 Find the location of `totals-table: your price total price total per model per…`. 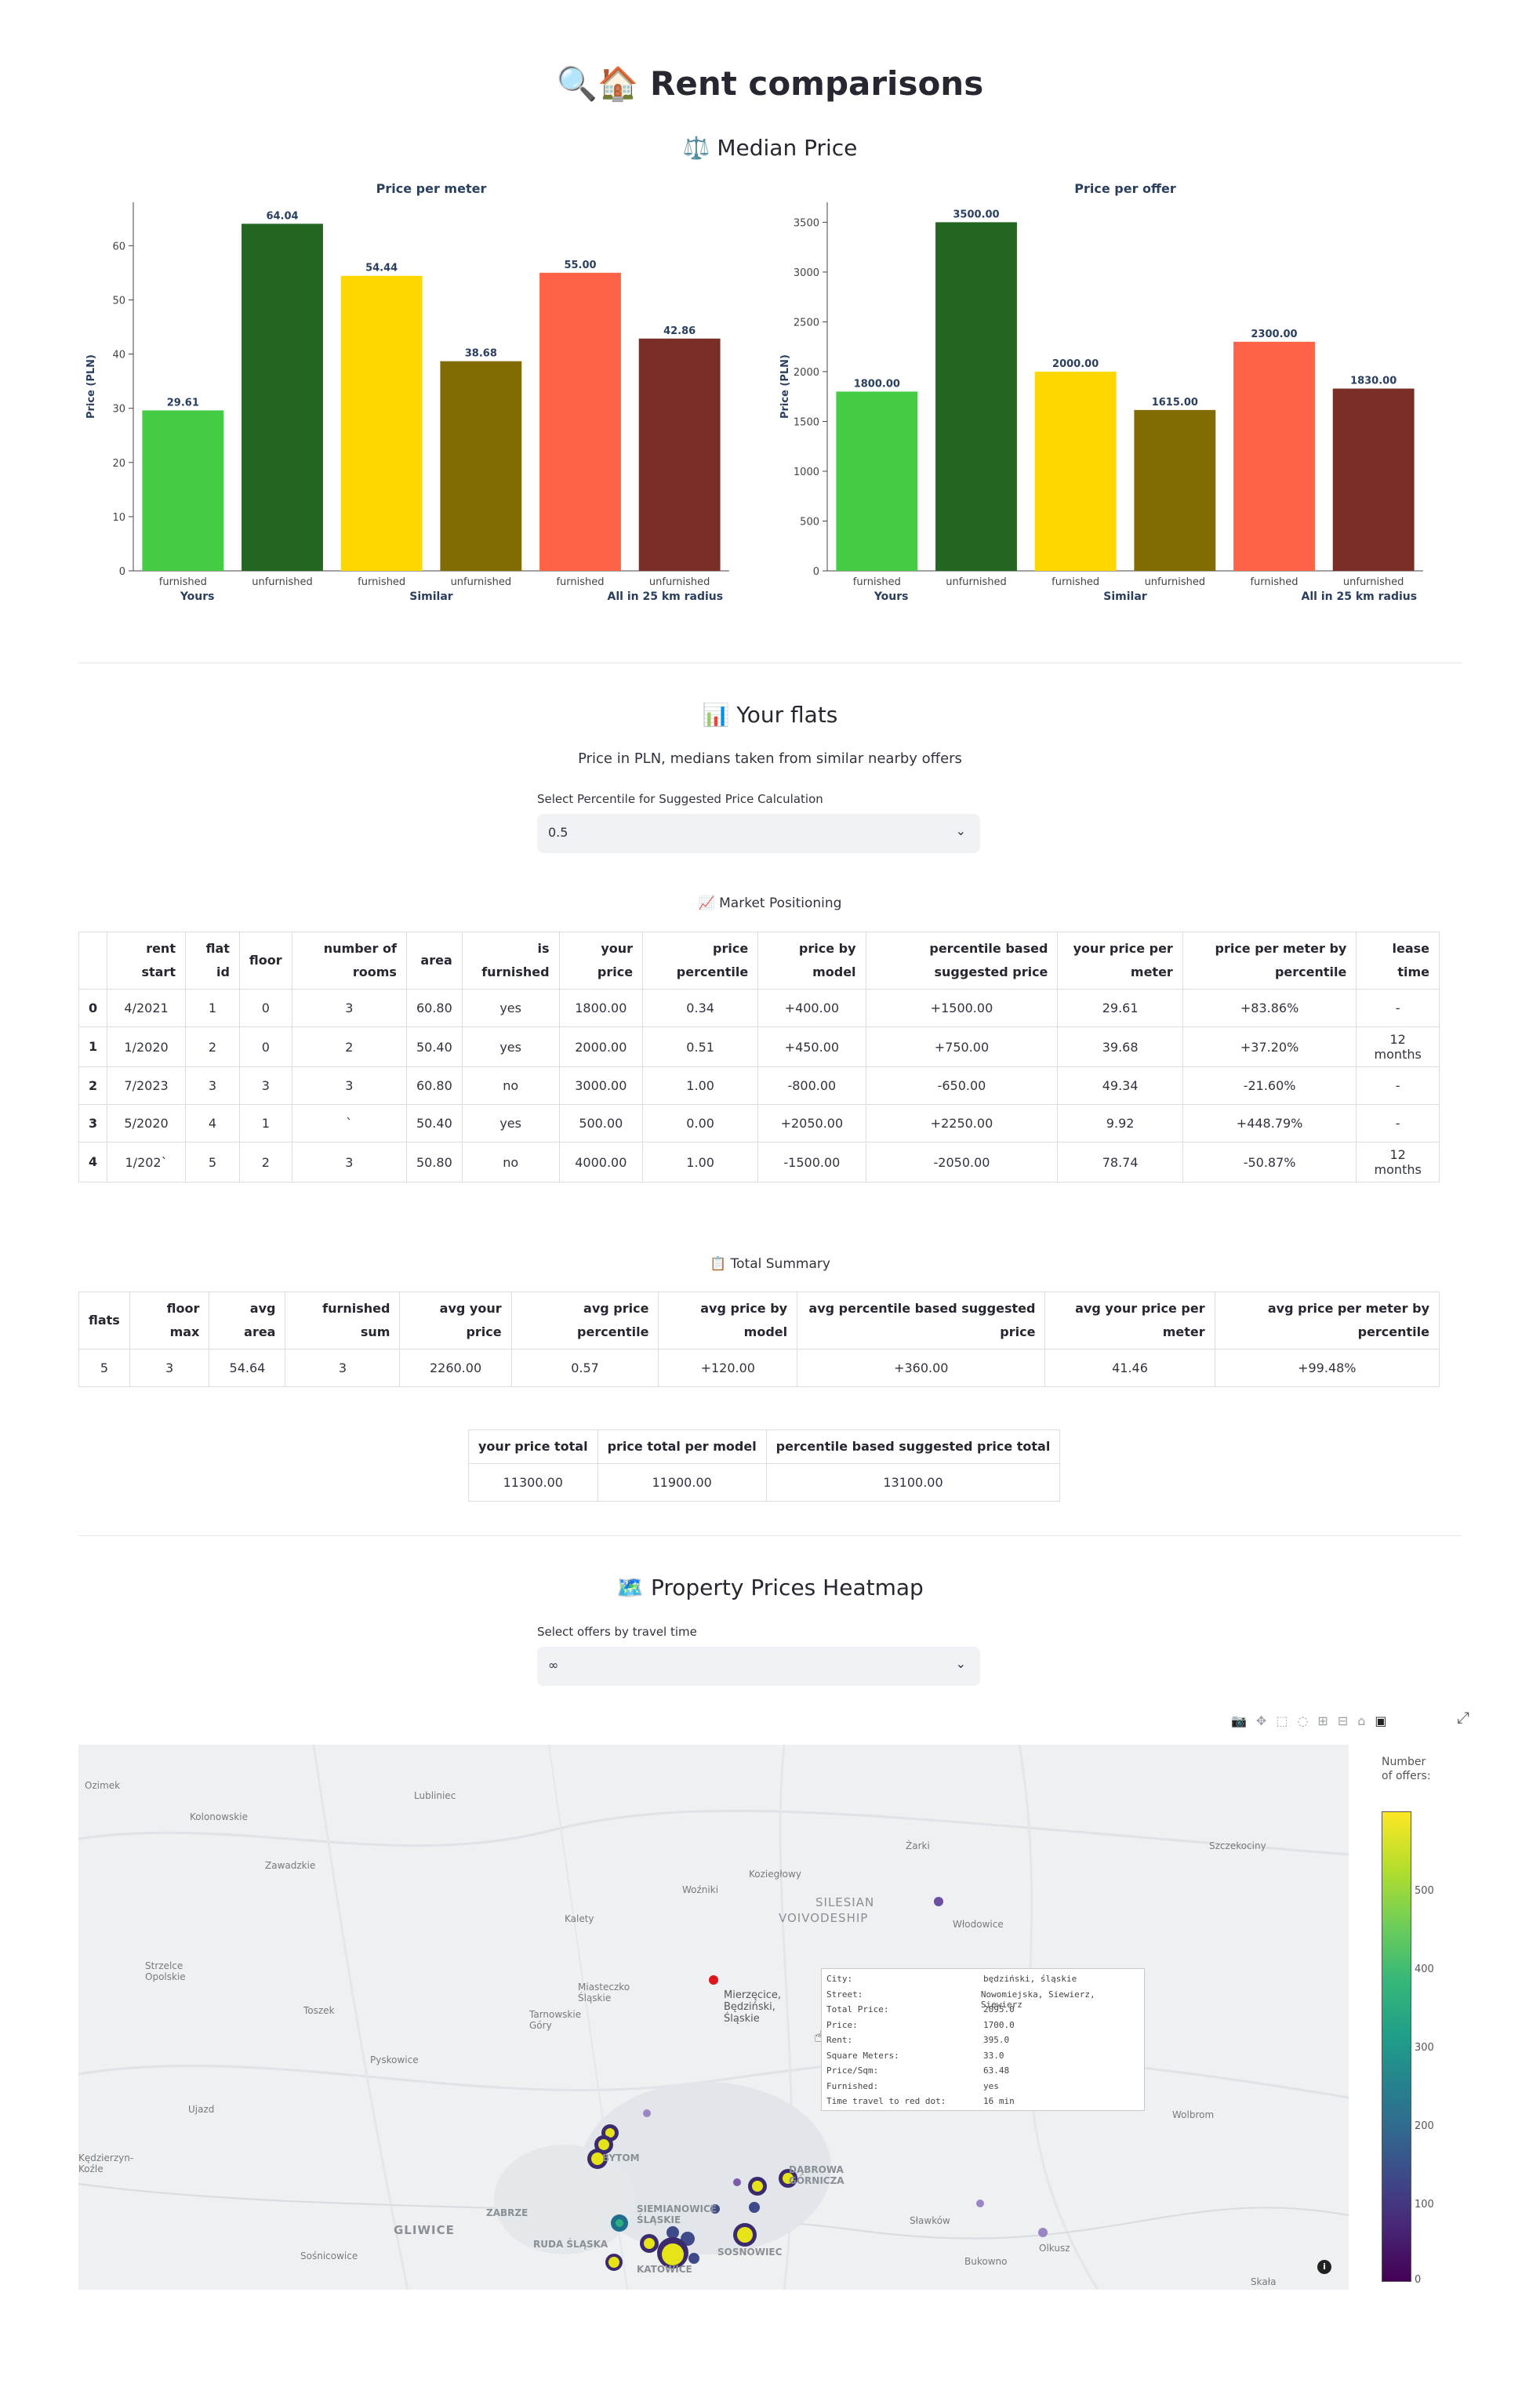

totals-table: your price total price total per model per… is located at coordinates (765, 1465).